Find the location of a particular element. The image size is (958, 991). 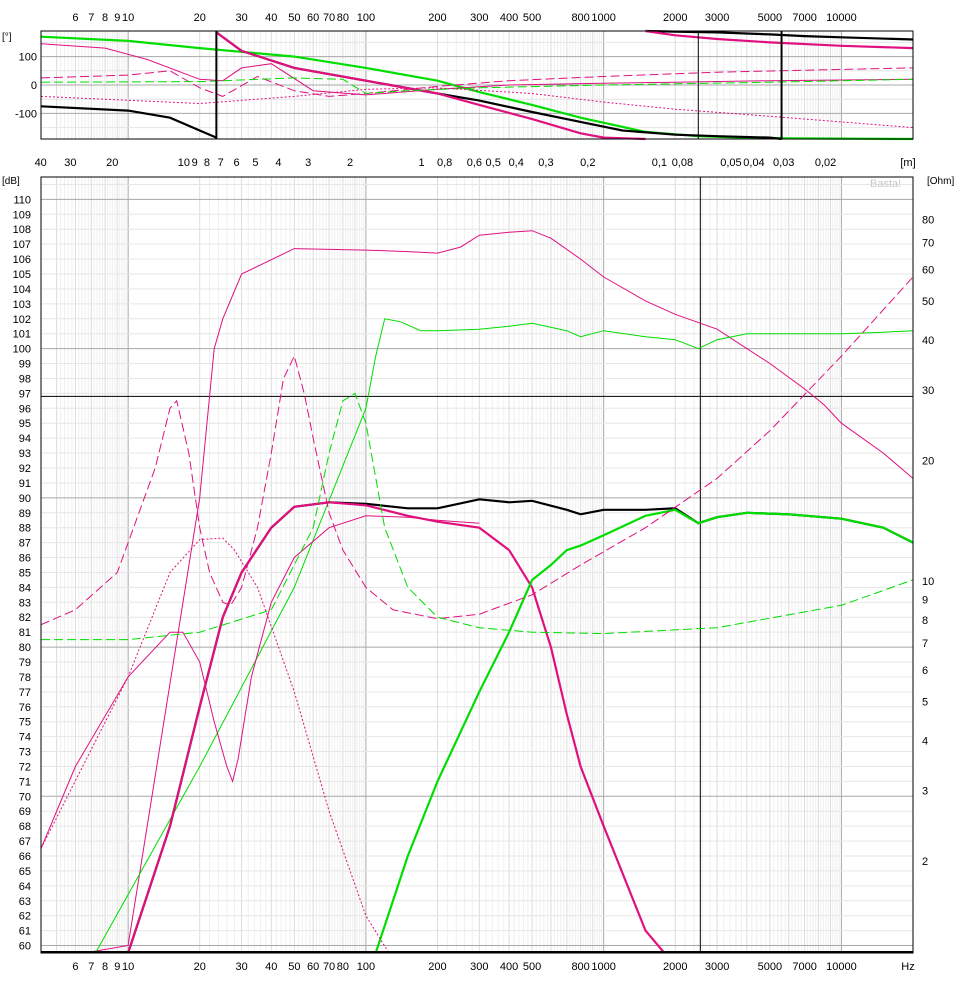

spl-x-tick-label: 6 is located at coordinates (75, 967).